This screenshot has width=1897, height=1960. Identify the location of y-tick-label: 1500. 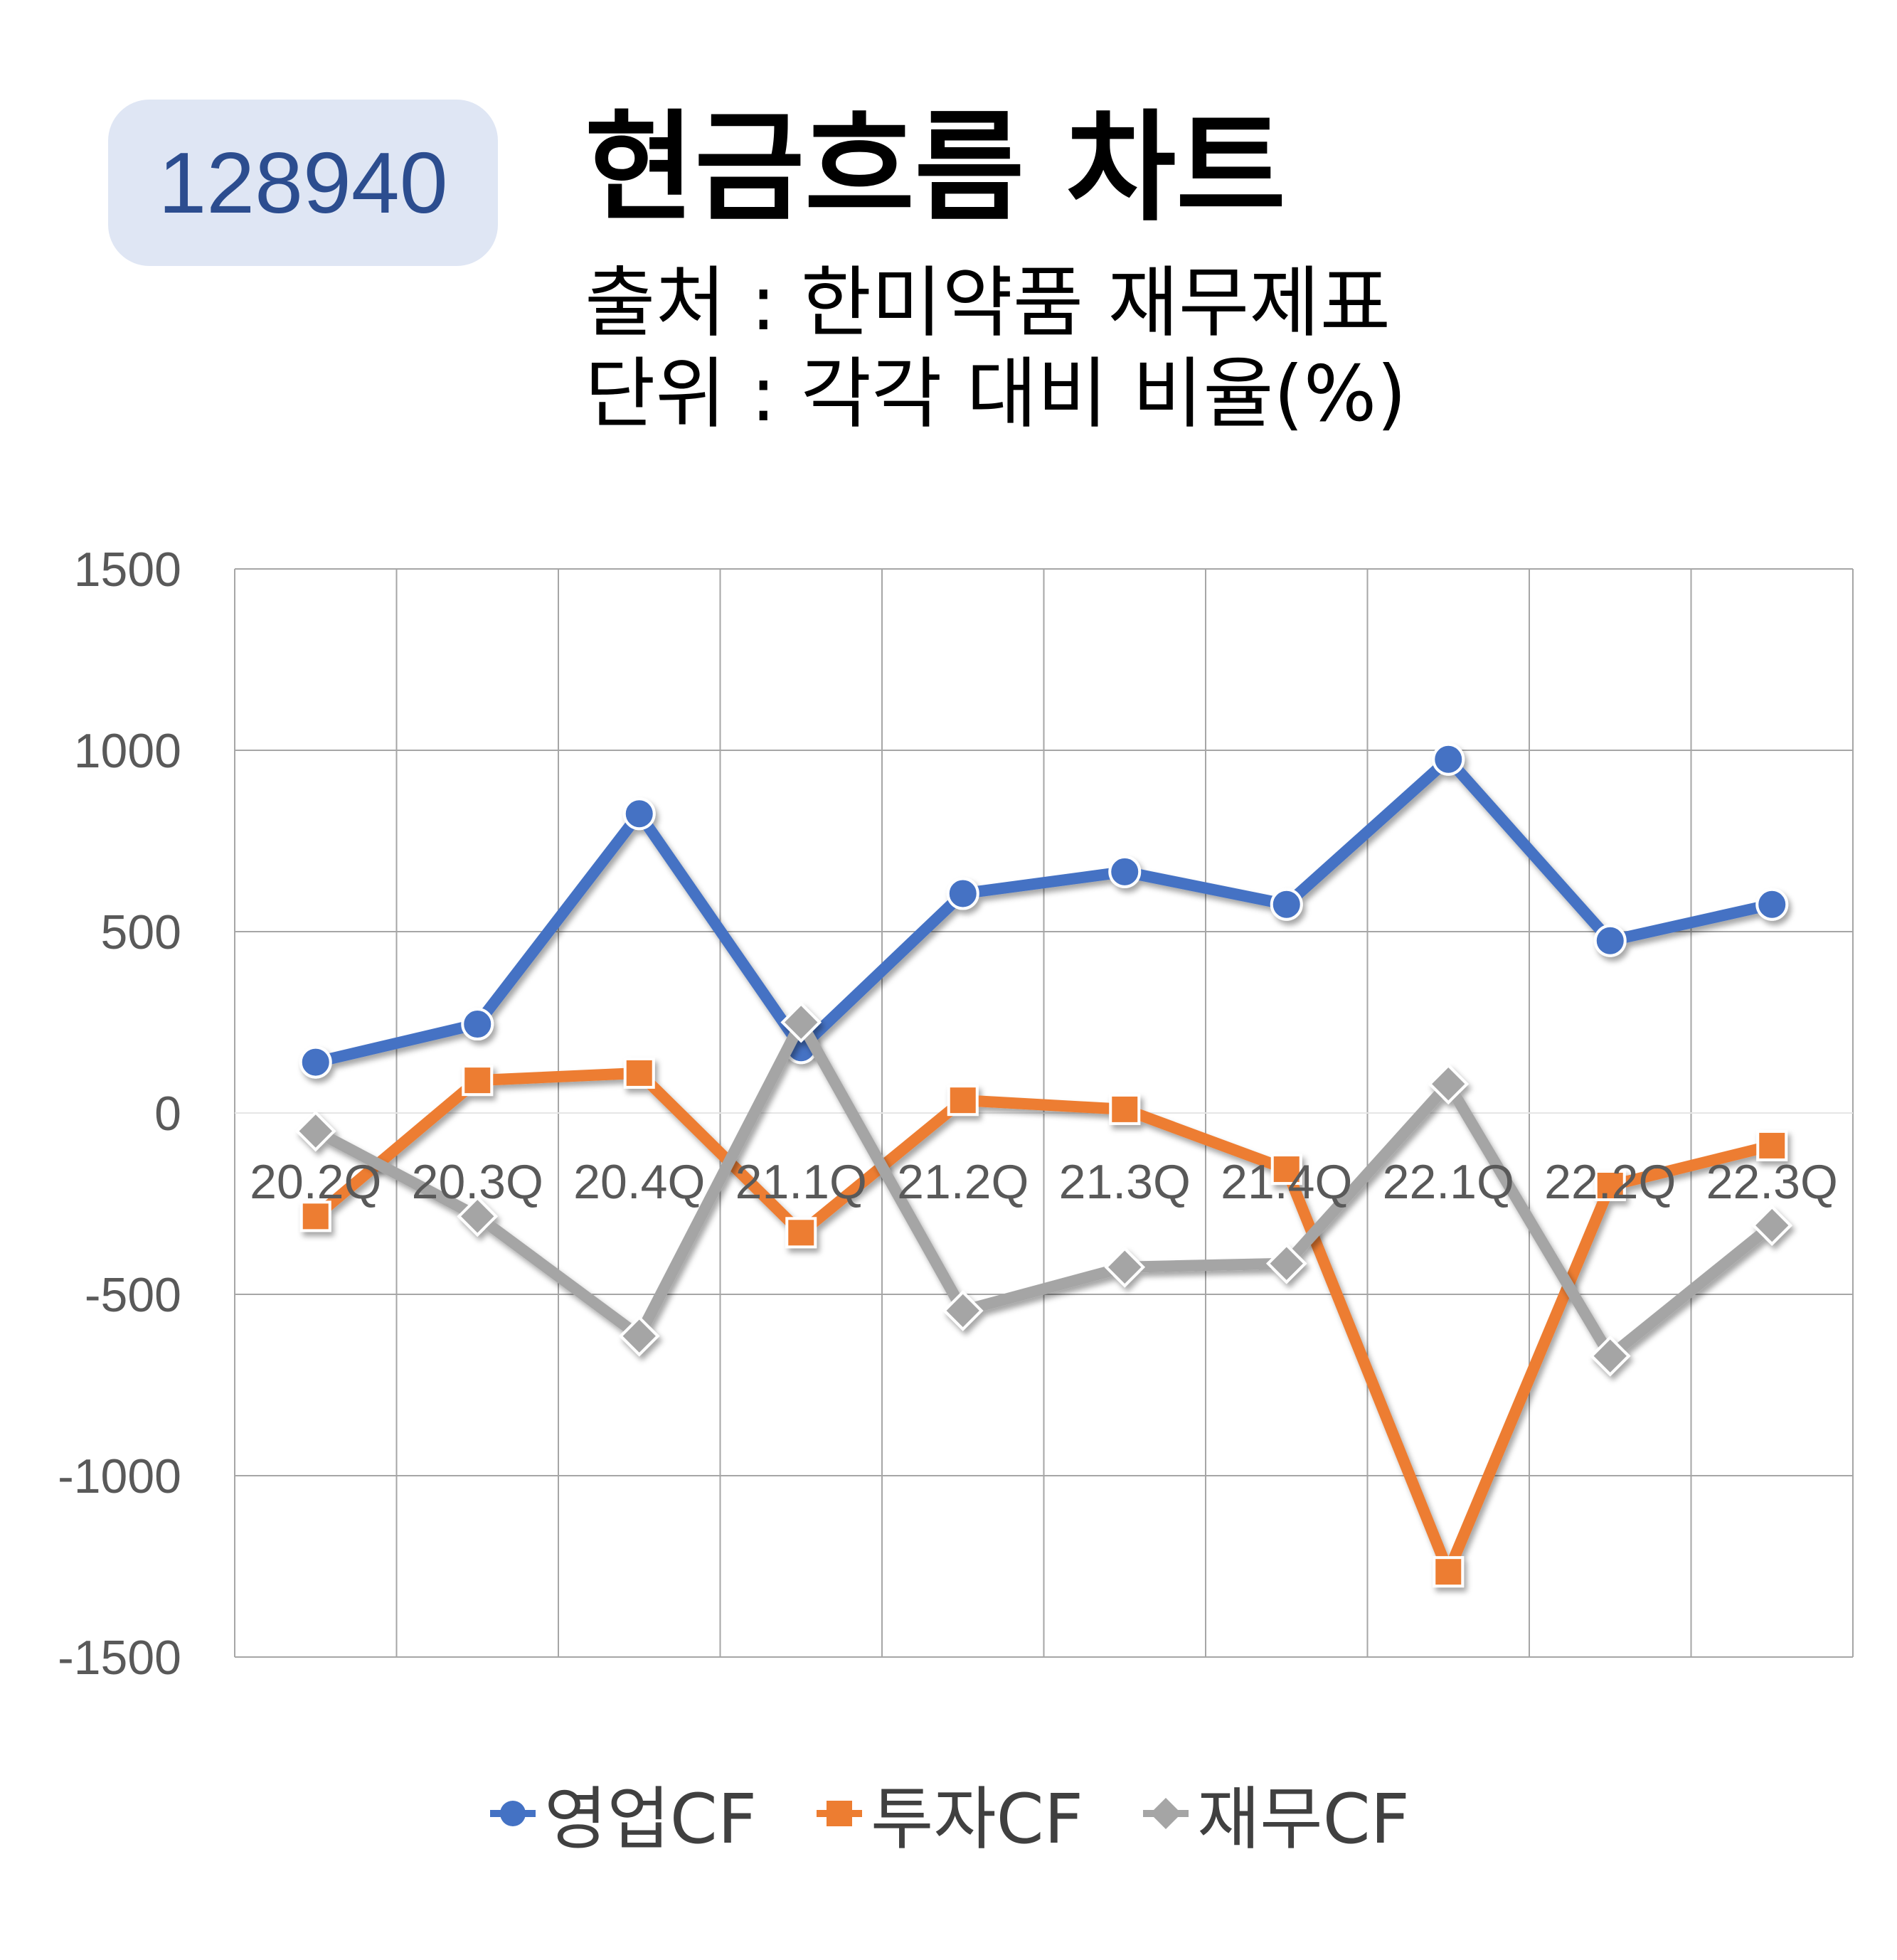
(127, 570).